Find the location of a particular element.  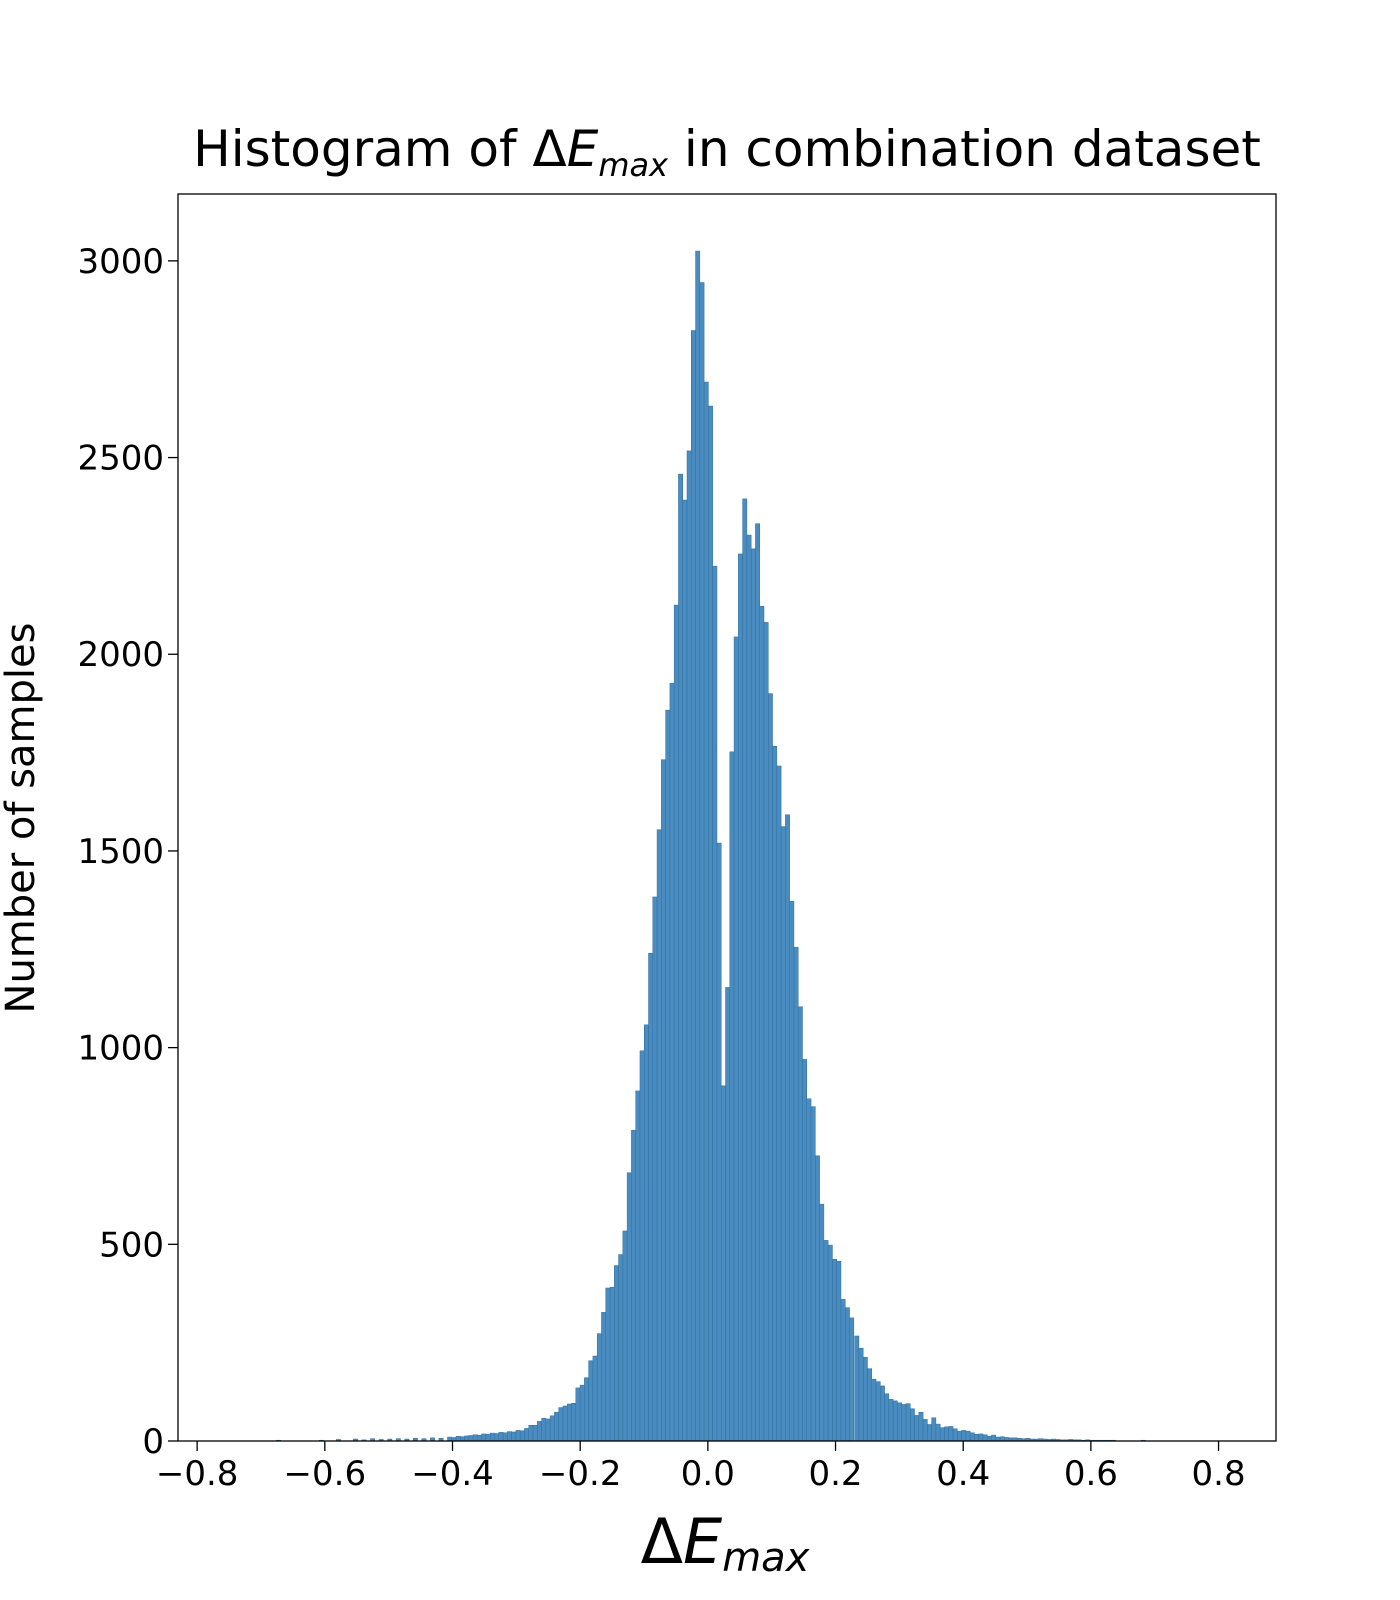

x-tick-label: 0.6 is located at coordinates (1091, 1474).